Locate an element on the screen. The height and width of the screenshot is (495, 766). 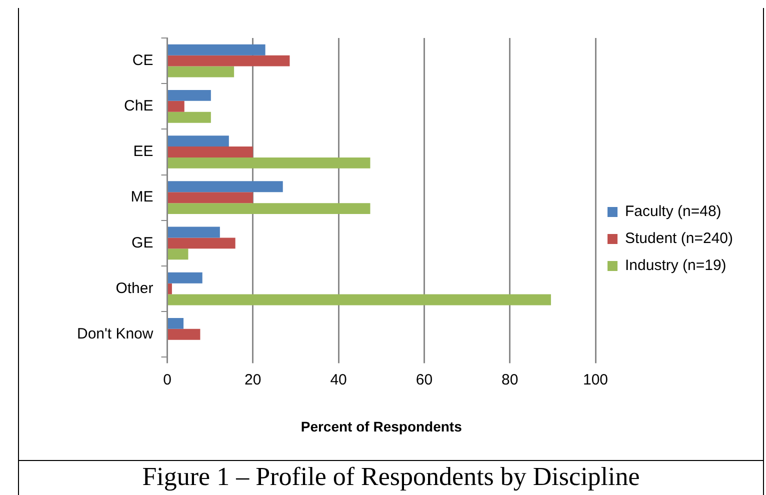
x-tick-label: 80 is located at coordinates (510, 379).